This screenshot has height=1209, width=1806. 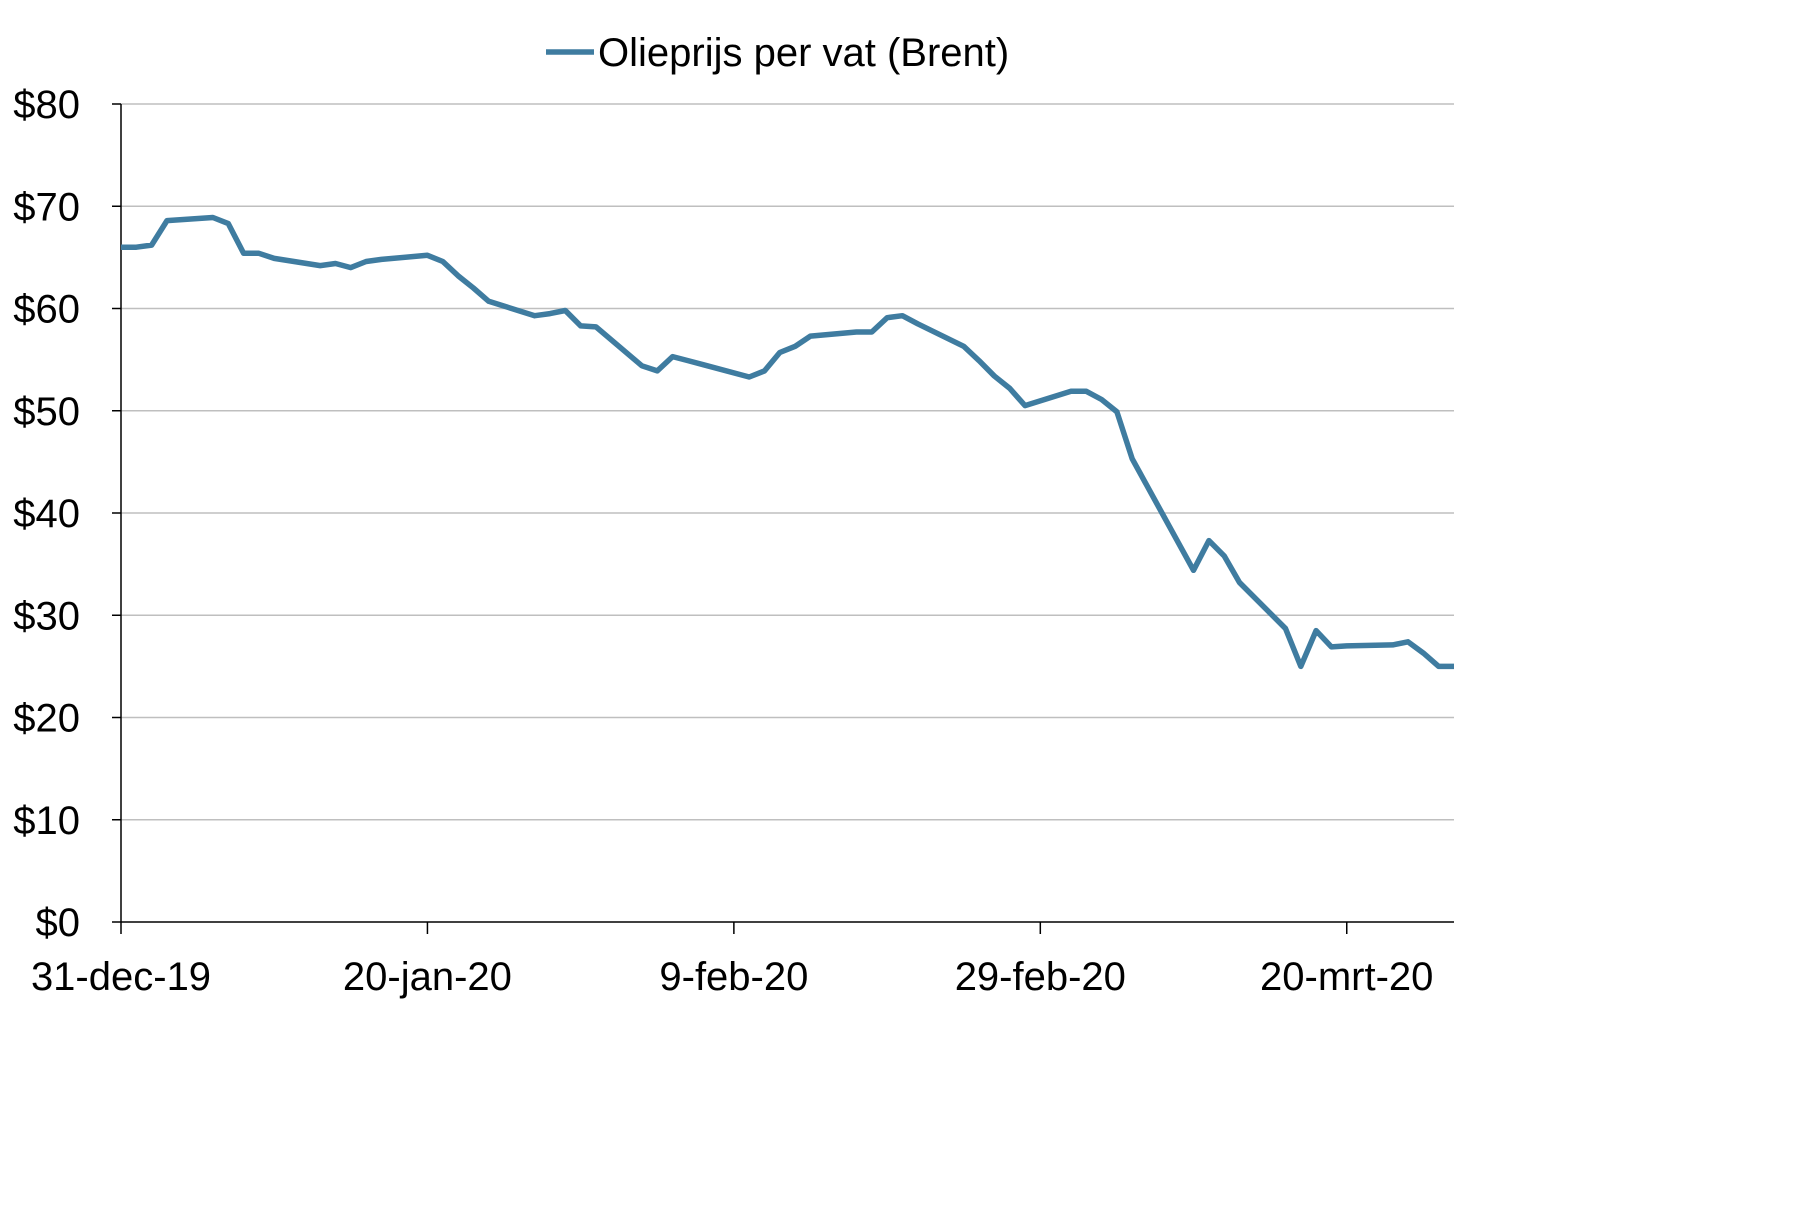 I want to click on x-tick-label: 20-mrt-20, so click(x=1346, y=977).